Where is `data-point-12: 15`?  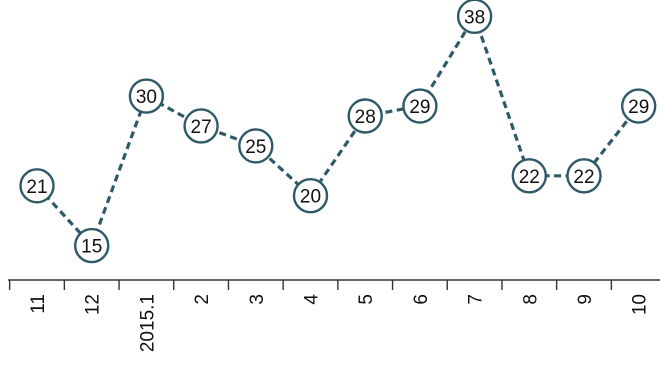 data-point-12: 15 is located at coordinates (91, 245).